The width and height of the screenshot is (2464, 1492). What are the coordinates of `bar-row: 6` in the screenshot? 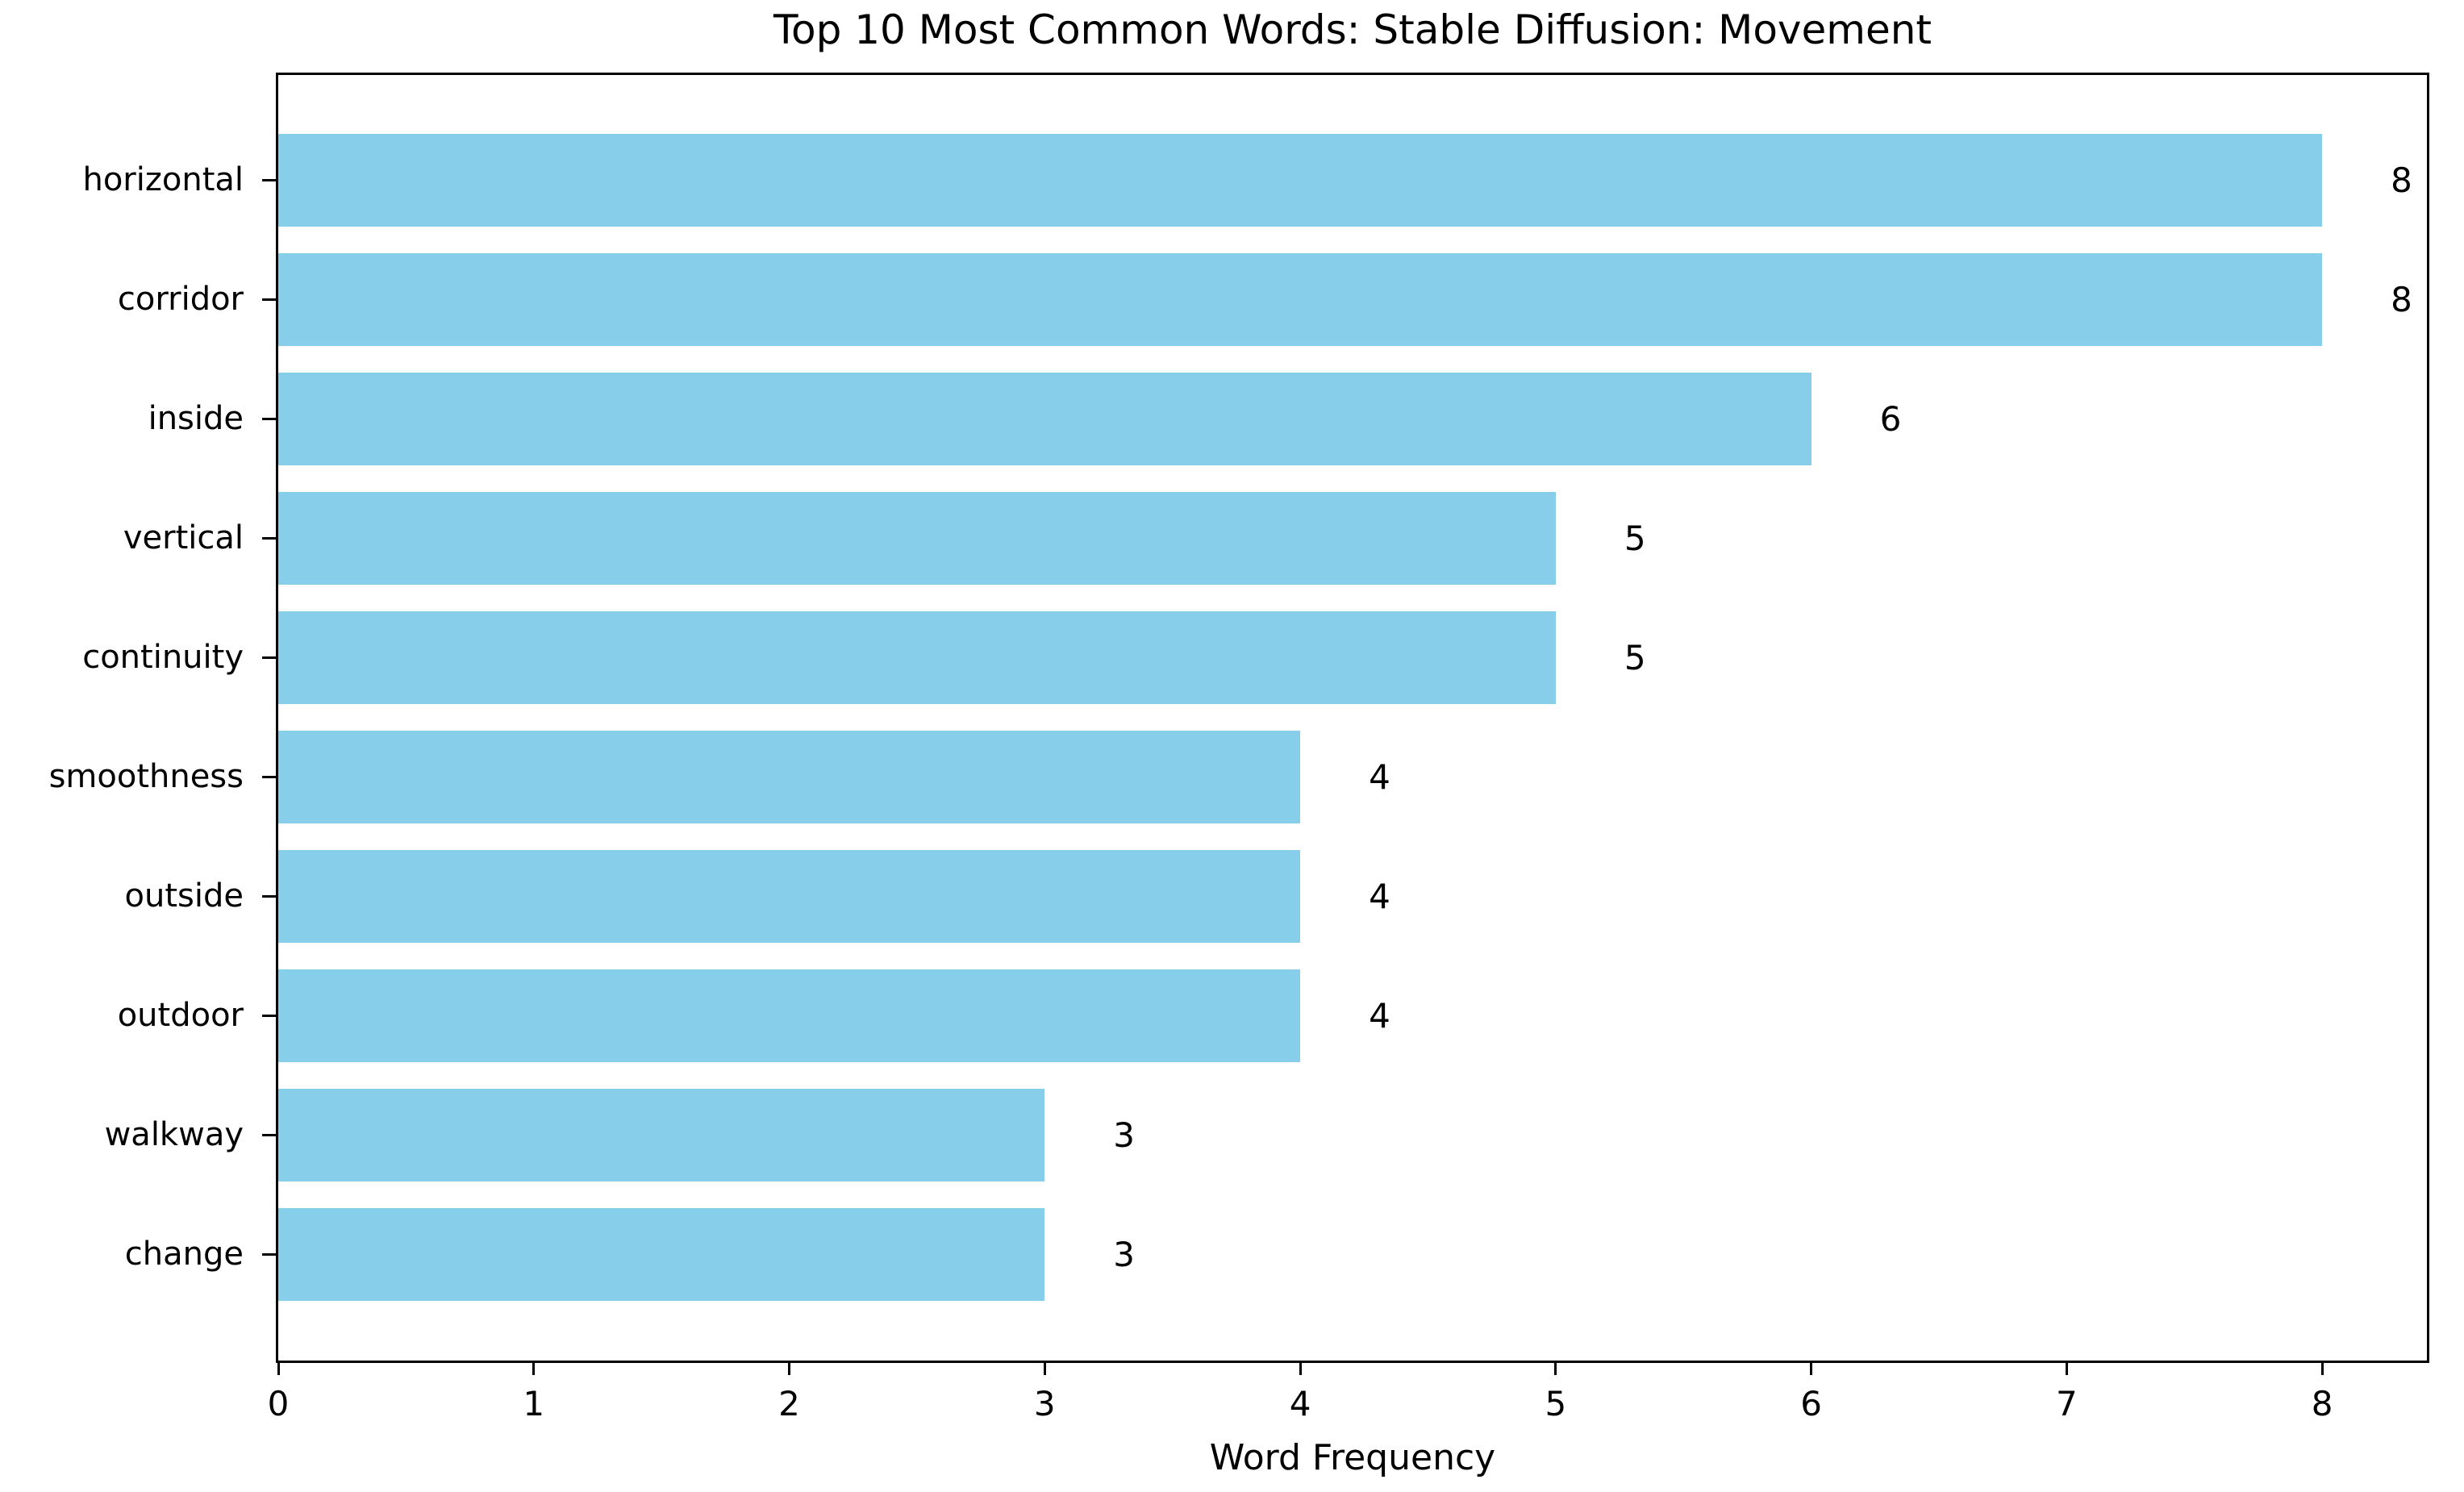 It's located at (1352, 419).